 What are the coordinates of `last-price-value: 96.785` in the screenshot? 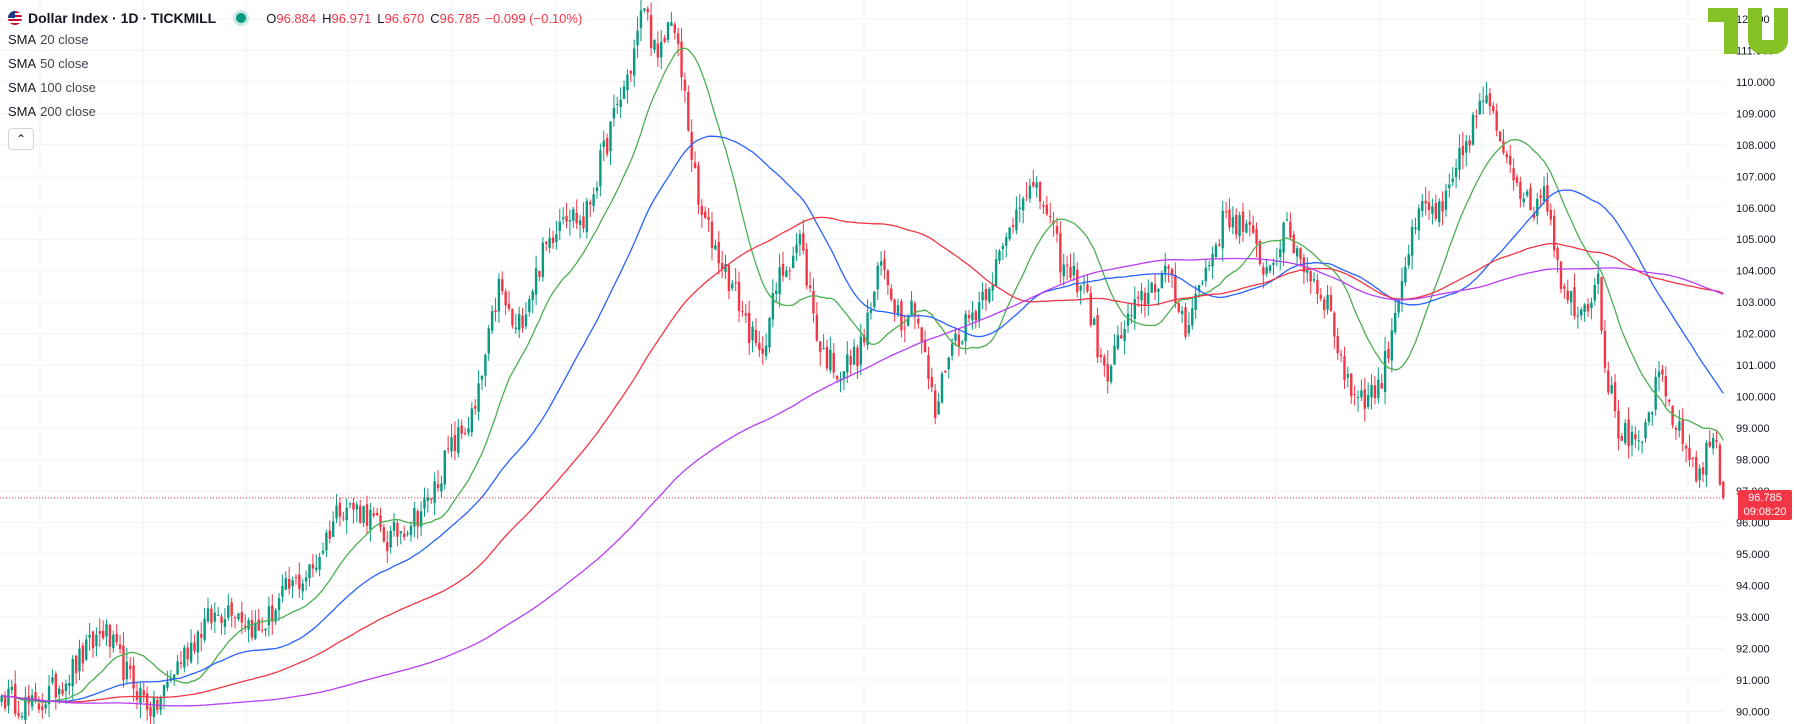 It's located at (1765, 498).